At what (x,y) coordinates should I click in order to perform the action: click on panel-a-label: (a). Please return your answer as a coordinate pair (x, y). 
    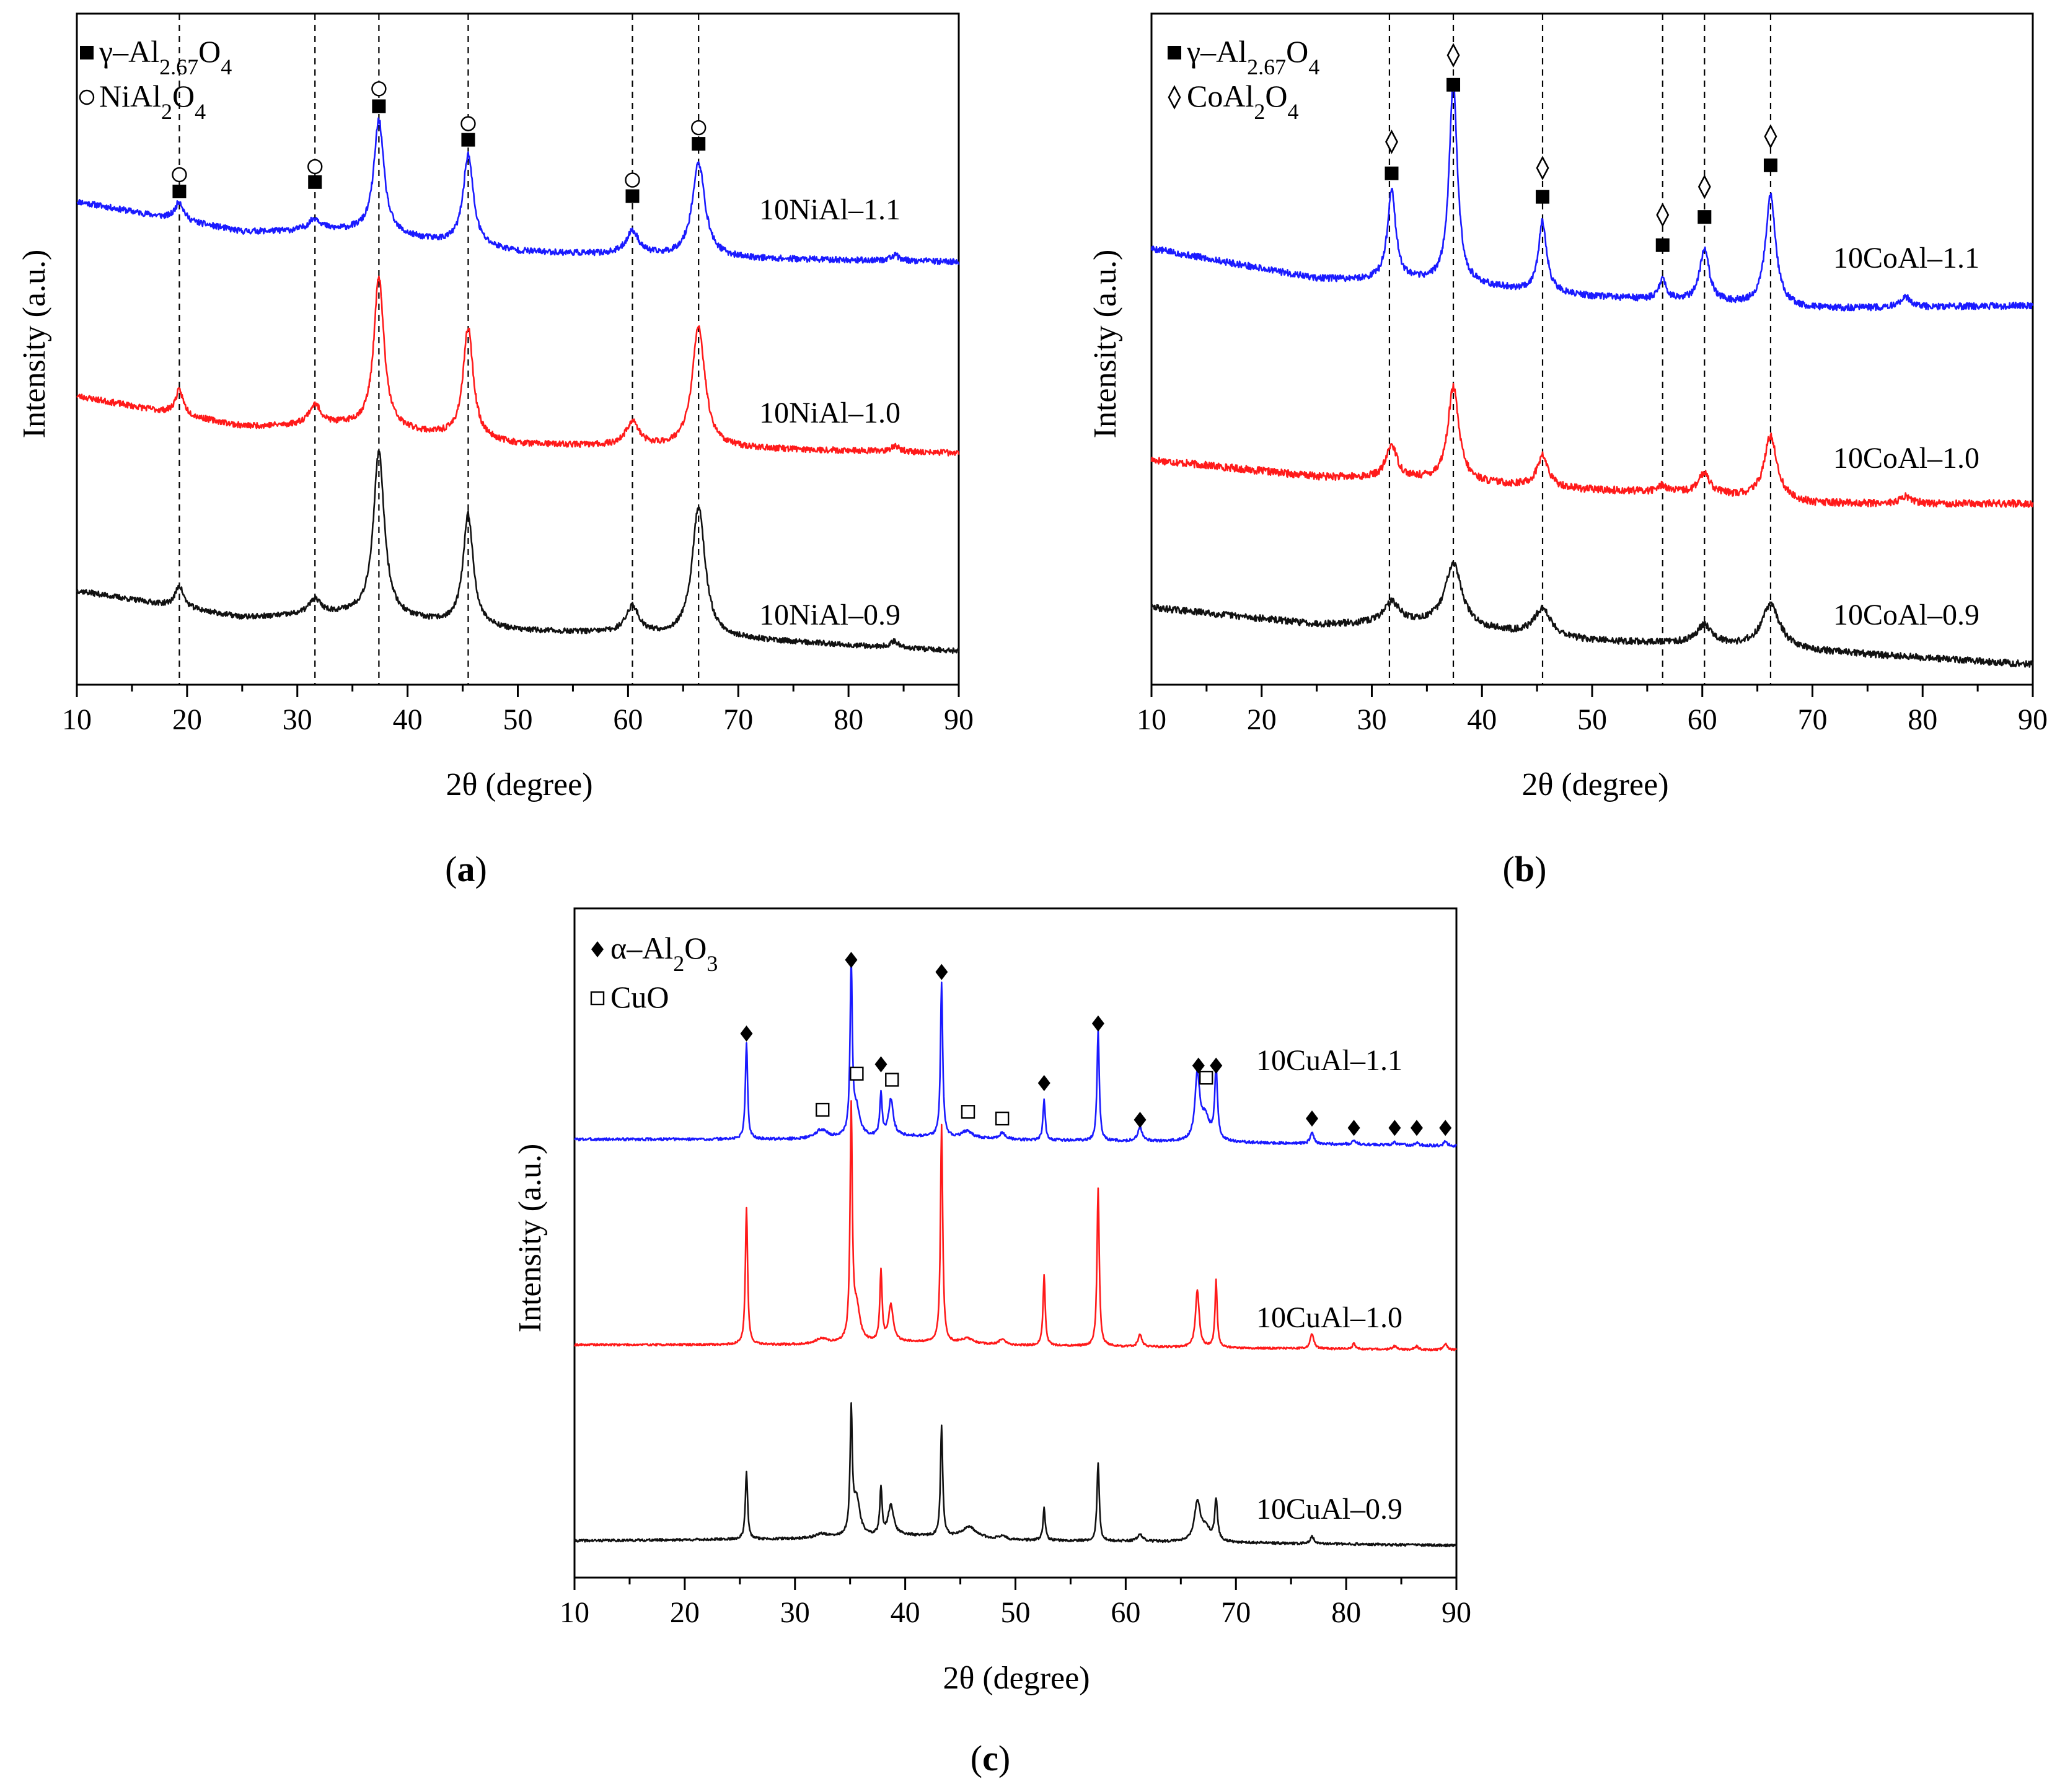
    Looking at the image, I should click on (466, 869).